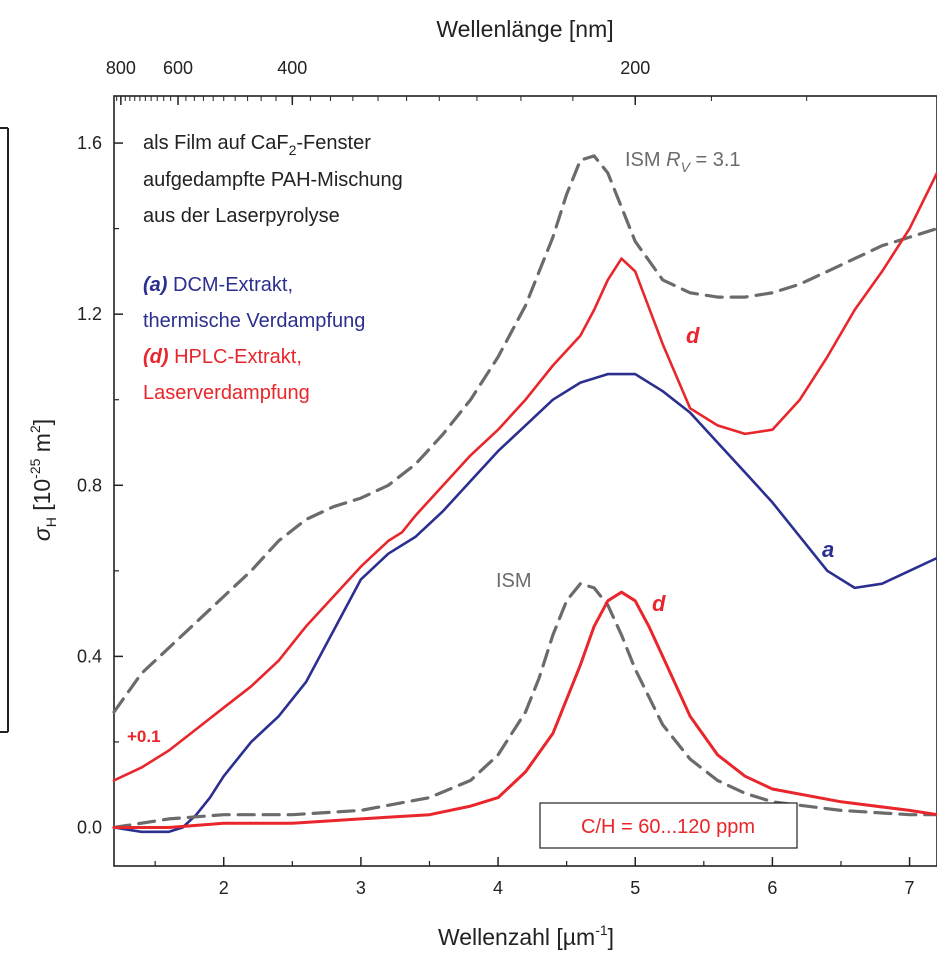  Describe the element at coordinates (89, 828) in the screenshot. I see `y-tick-label: 0.0` at that location.